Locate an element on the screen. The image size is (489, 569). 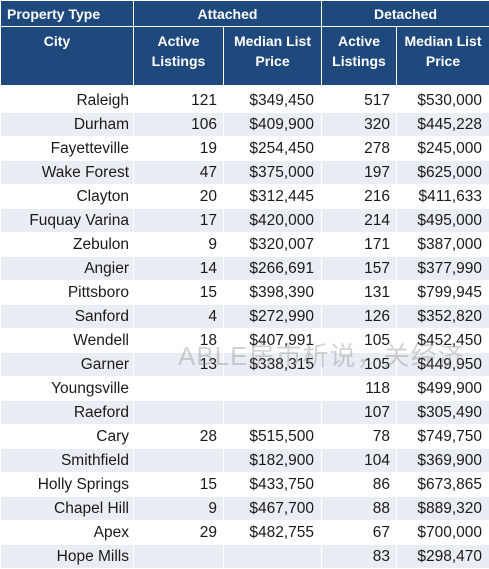
header-attached-active-listings: Active Listings is located at coordinates (179, 56).